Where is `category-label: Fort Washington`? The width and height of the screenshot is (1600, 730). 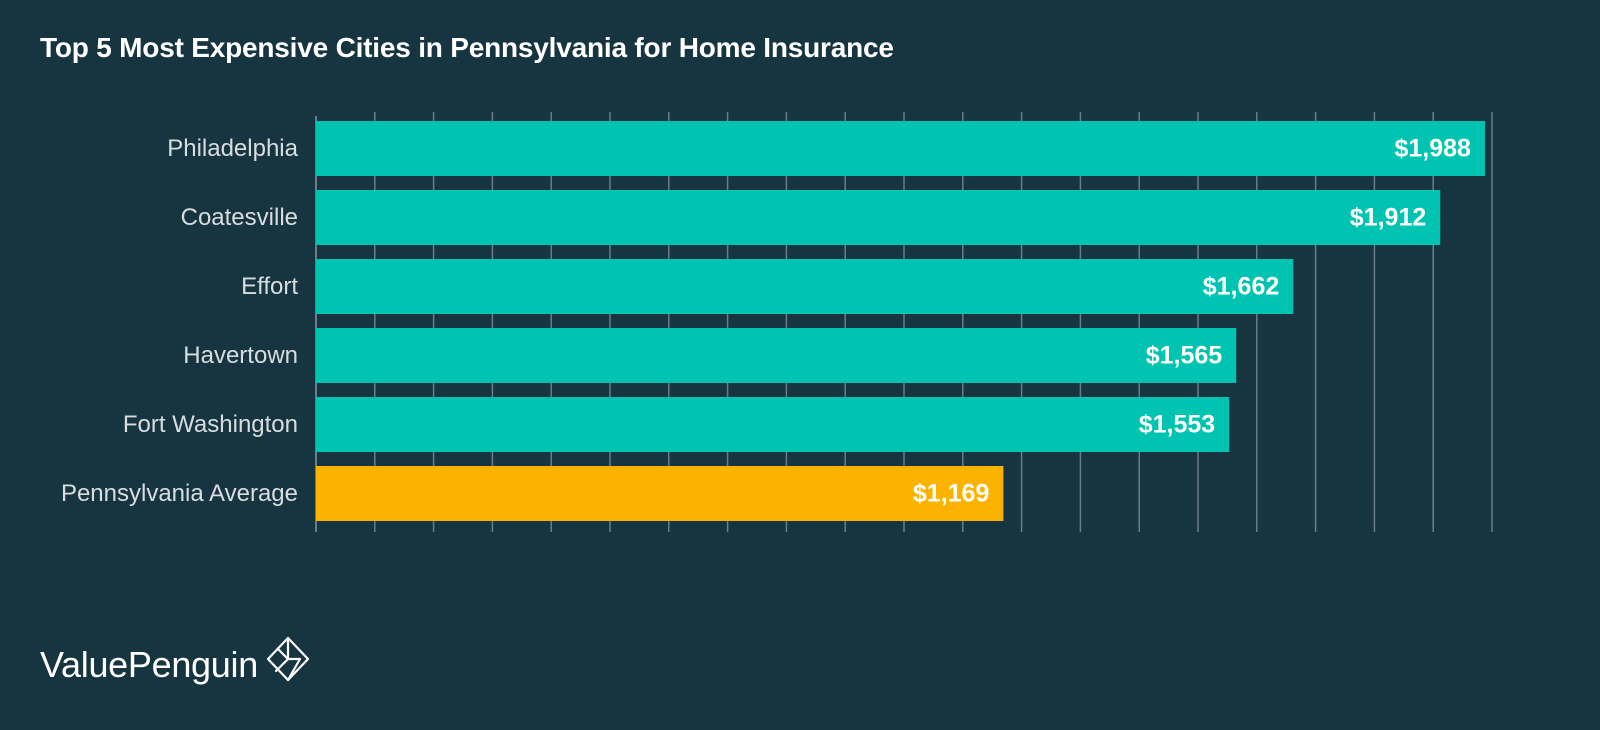 category-label: Fort Washington is located at coordinates (210, 424).